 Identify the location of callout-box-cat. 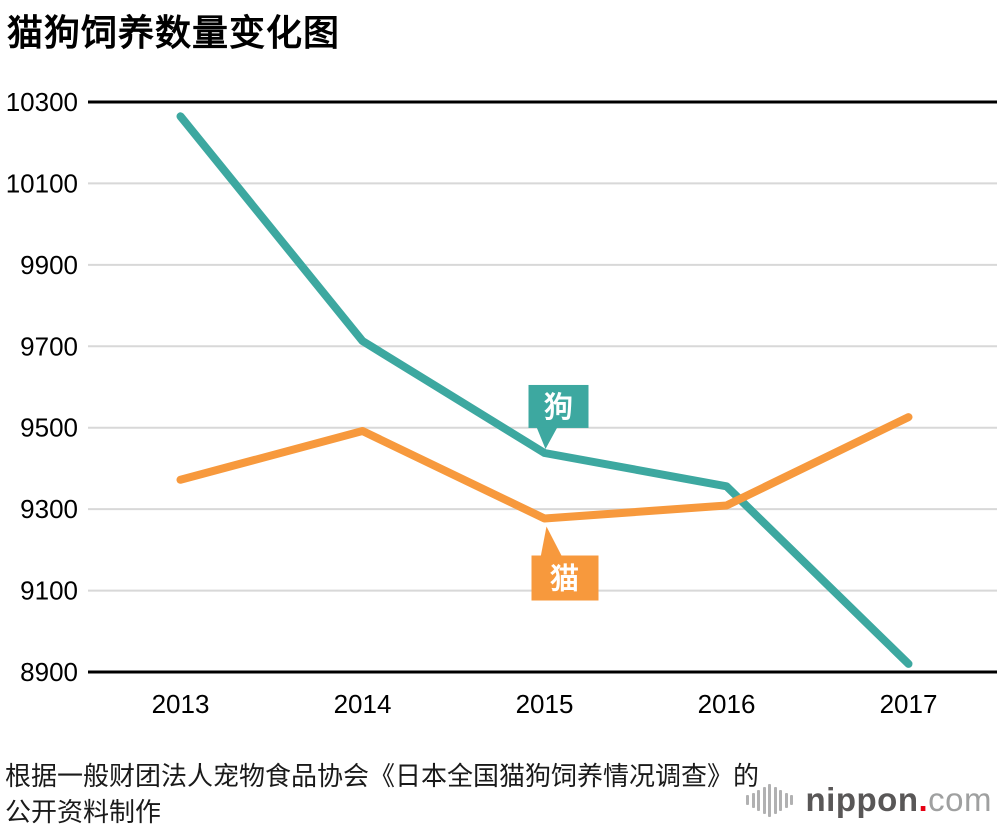
(565, 578).